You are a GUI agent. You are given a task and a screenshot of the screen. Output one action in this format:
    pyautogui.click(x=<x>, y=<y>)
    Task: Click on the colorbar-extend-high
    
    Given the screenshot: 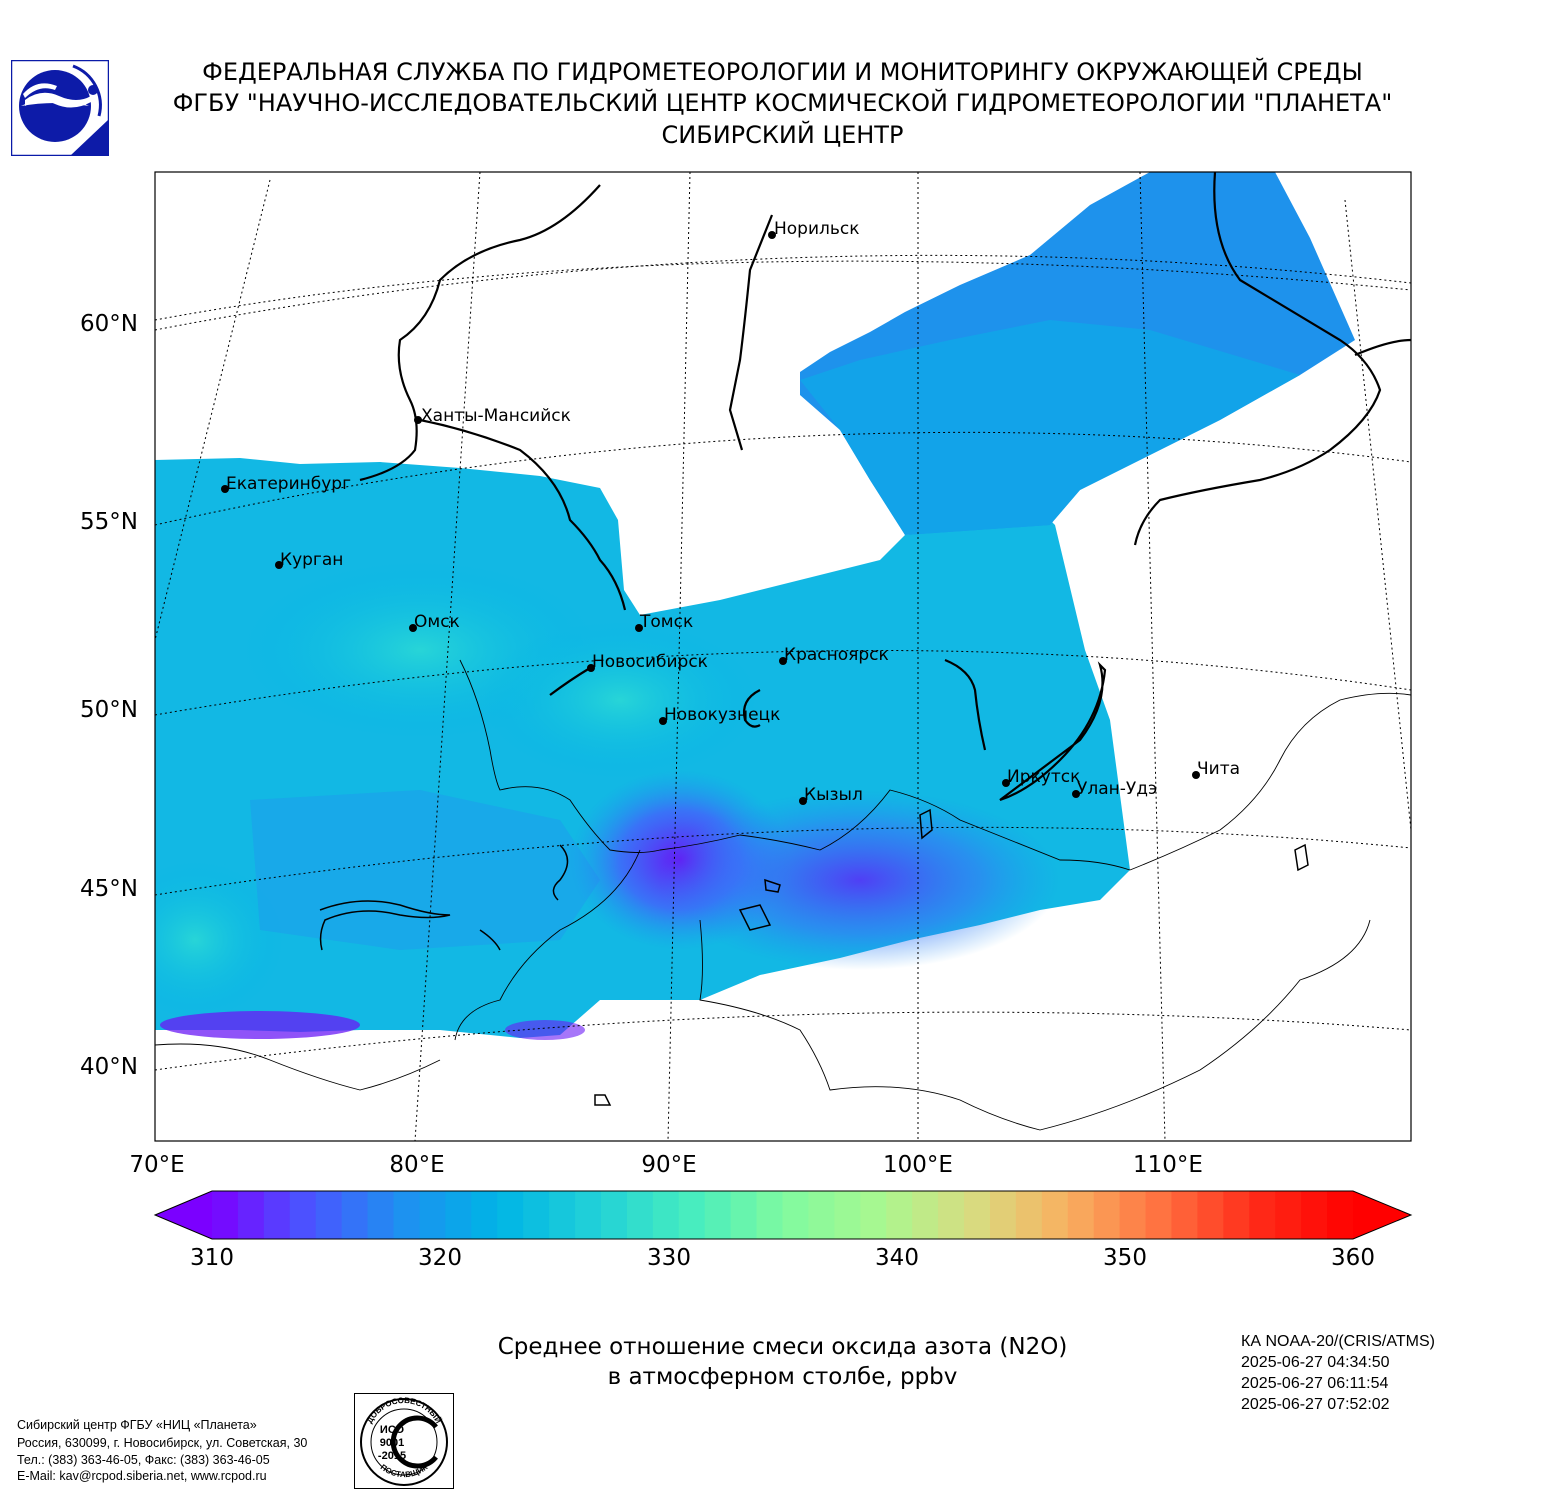 What is the action you would take?
    pyautogui.click(x=1382, y=1215)
    